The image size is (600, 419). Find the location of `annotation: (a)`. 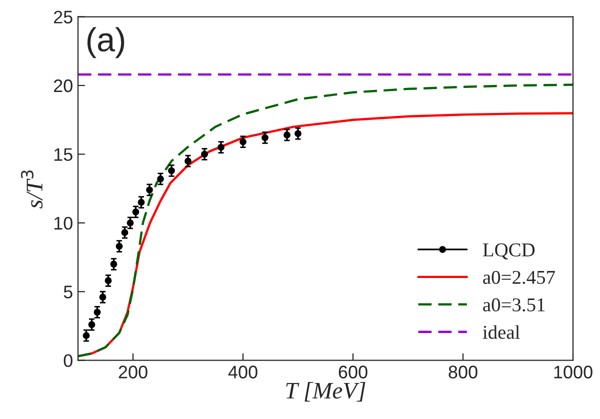

annotation: (a) is located at coordinates (105, 42).